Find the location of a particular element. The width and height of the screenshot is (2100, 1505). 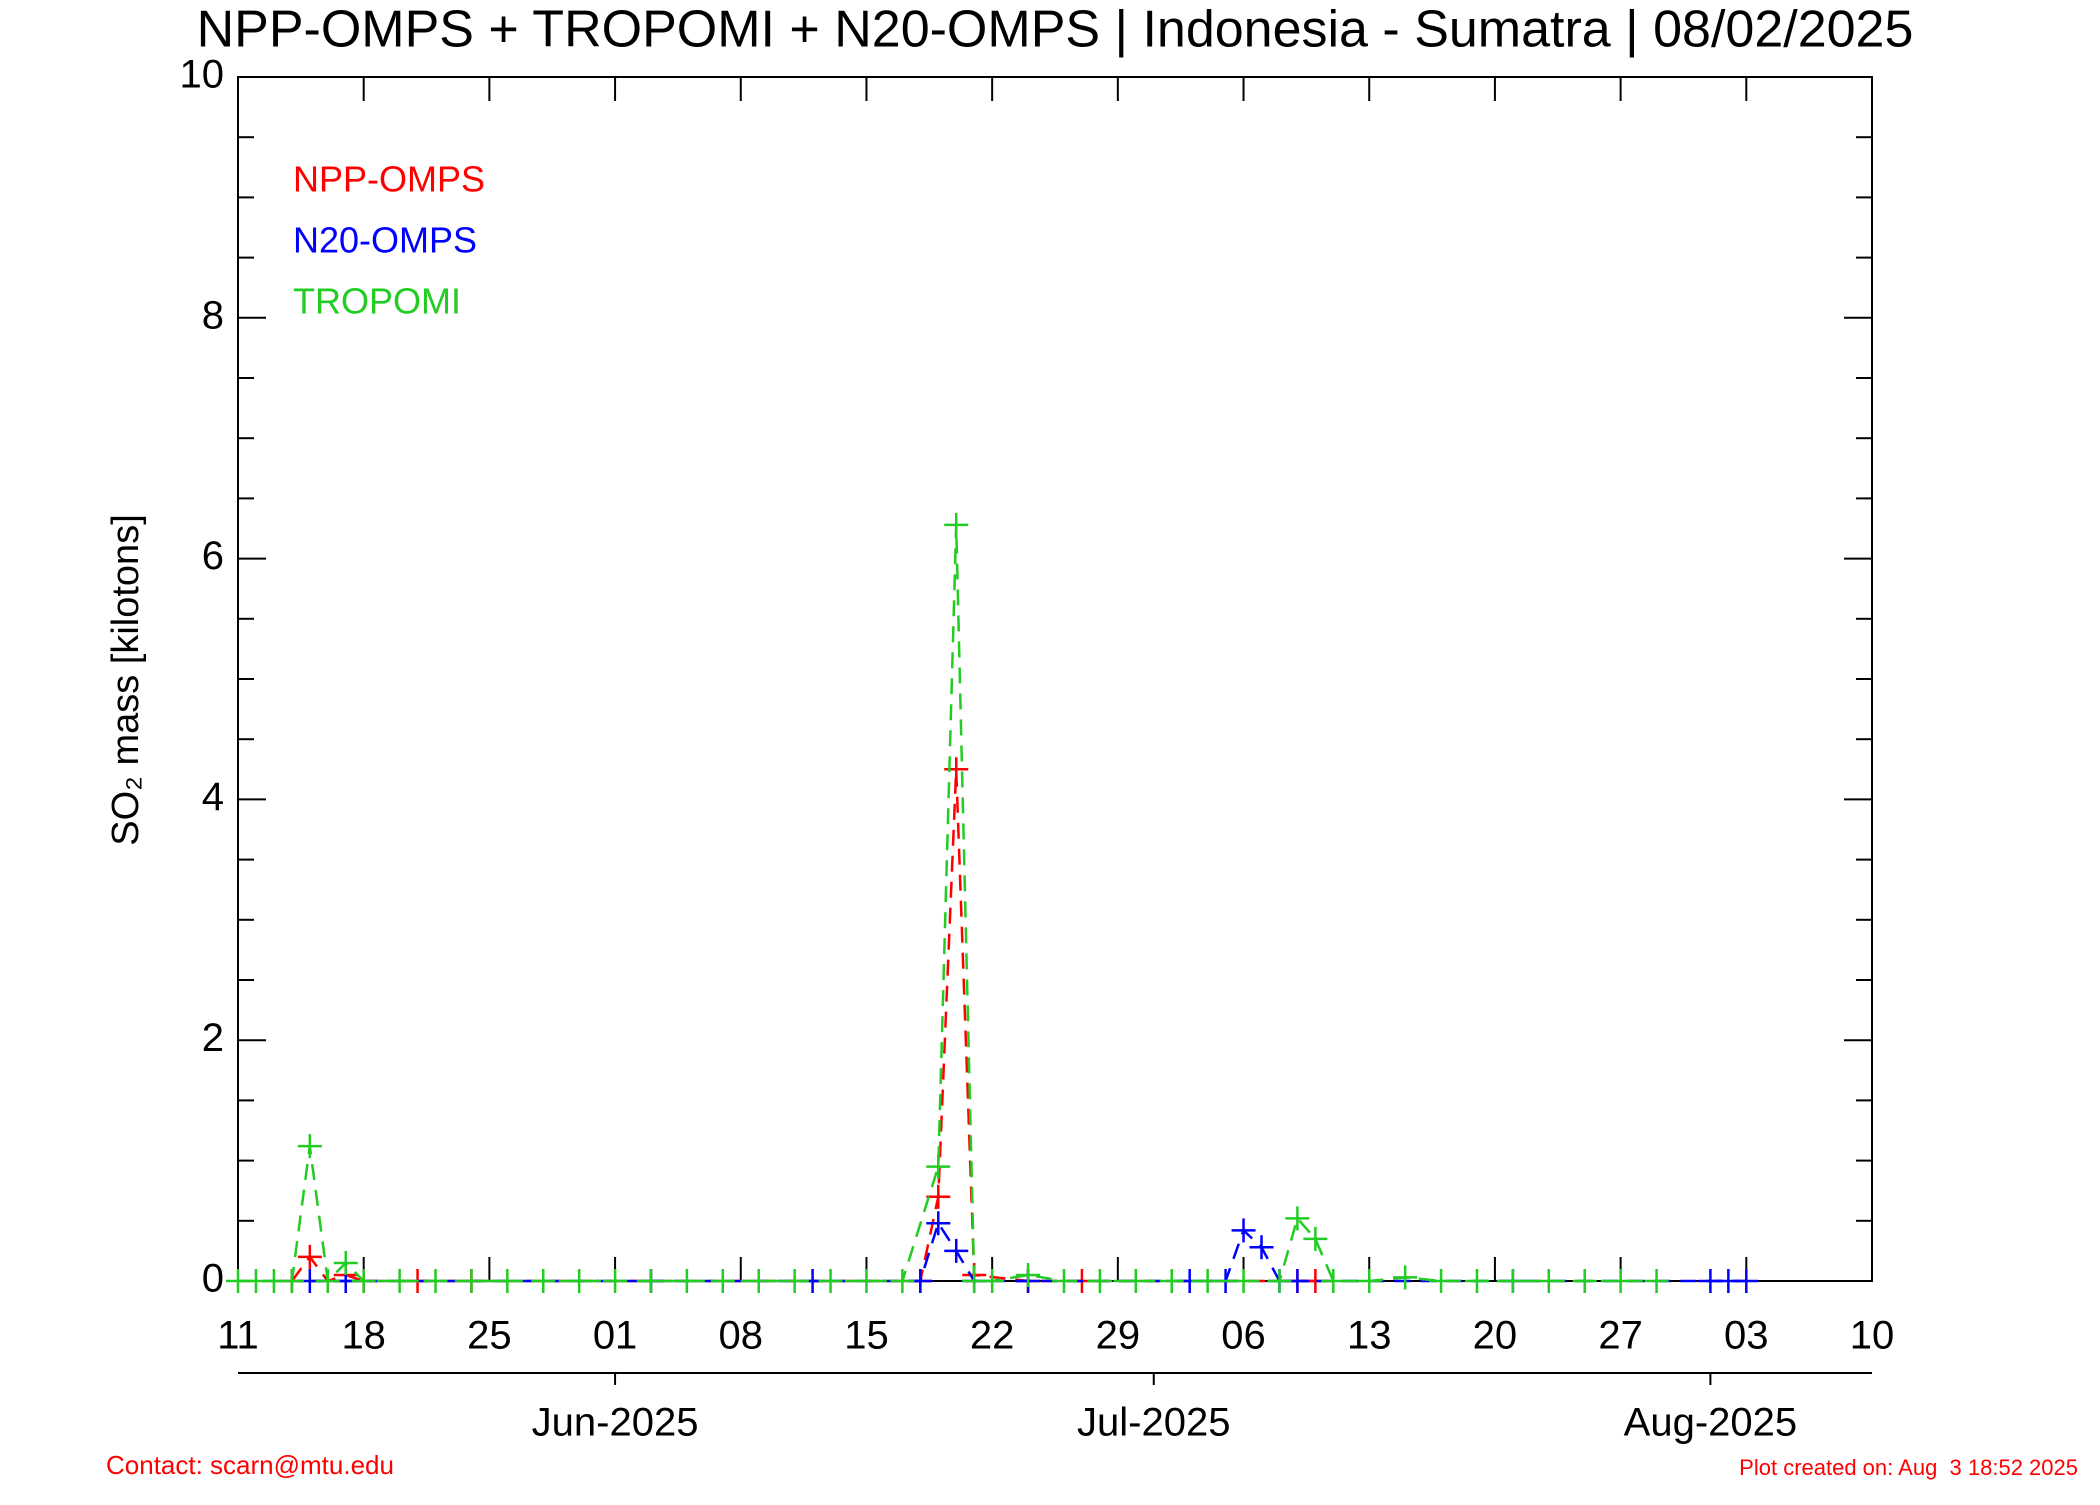

legend-entry: NPP-OMPS is located at coordinates (389, 179).